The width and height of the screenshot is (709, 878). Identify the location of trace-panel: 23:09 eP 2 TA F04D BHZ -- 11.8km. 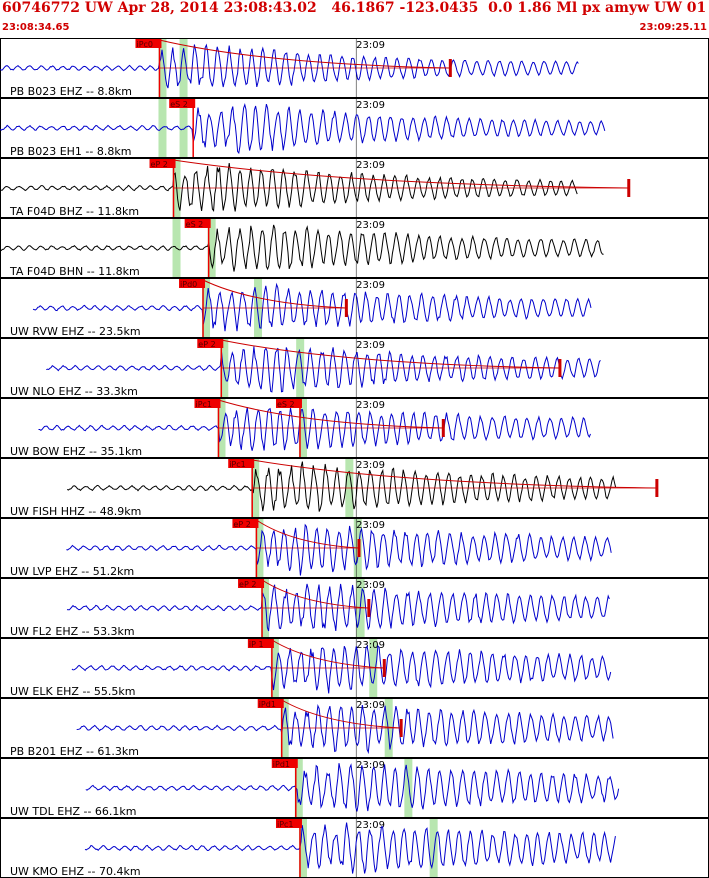
(354, 188).